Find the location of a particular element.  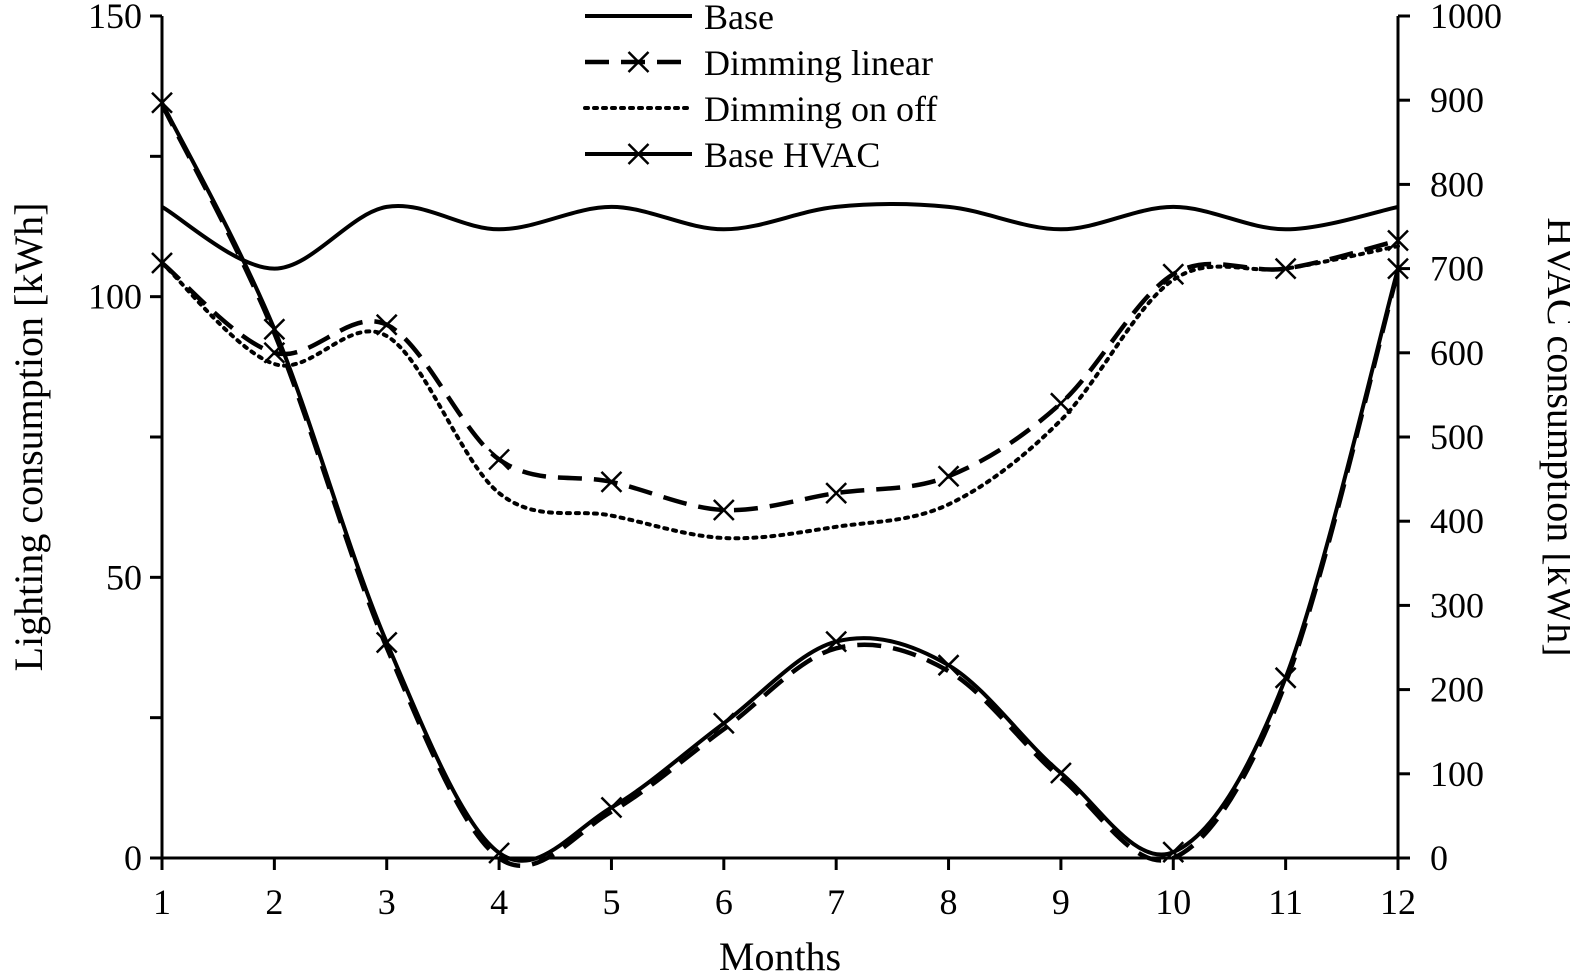

legend-item-dimming-on-off: Dimming on off is located at coordinates (760, 109).